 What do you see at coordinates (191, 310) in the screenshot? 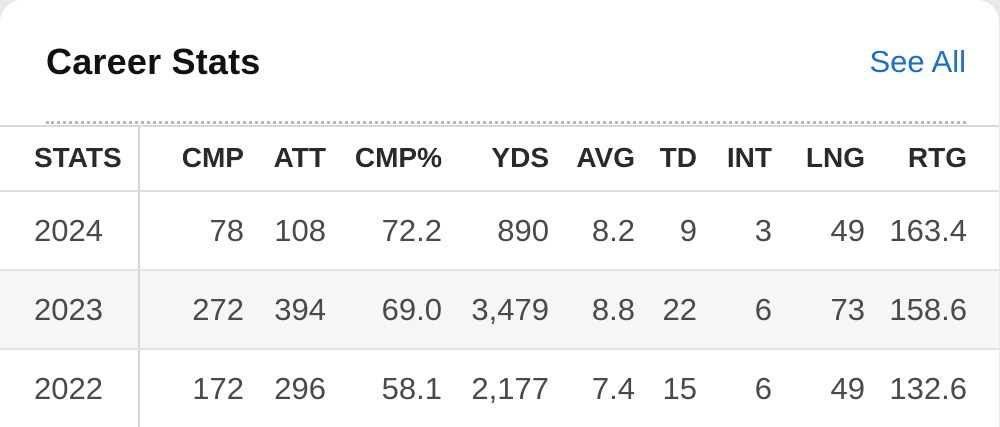
I see `cmp-cell: 272` at bounding box center [191, 310].